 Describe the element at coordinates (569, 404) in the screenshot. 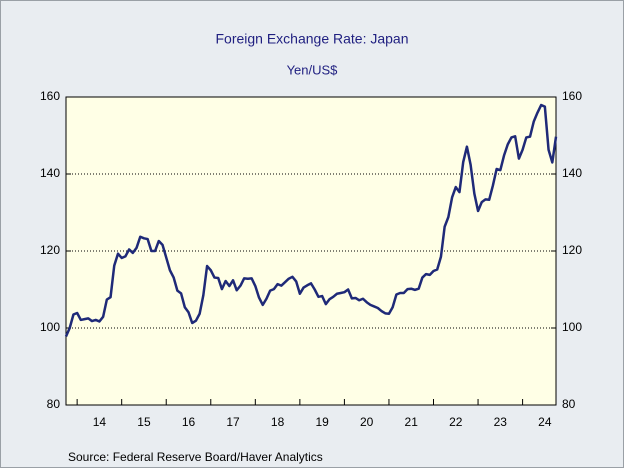

I see `y2-tick-label: 80` at that location.